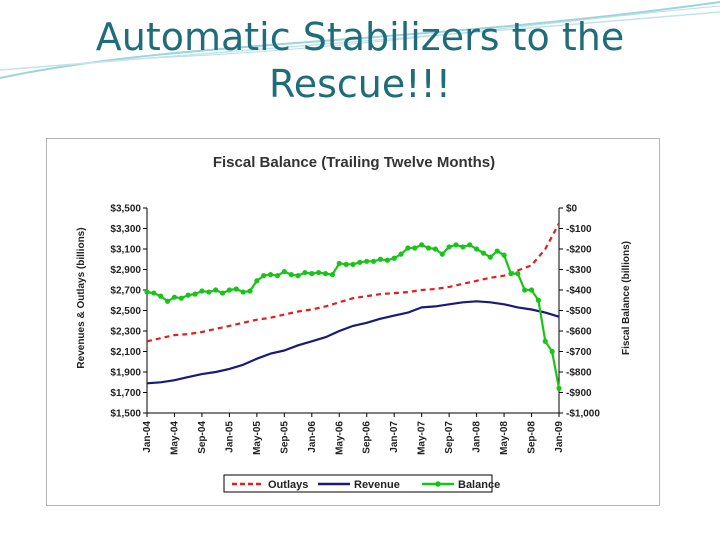 This screenshot has height=540, width=720. Describe the element at coordinates (579, 270) in the screenshot. I see `right-axis-tick-label: -$300` at that location.